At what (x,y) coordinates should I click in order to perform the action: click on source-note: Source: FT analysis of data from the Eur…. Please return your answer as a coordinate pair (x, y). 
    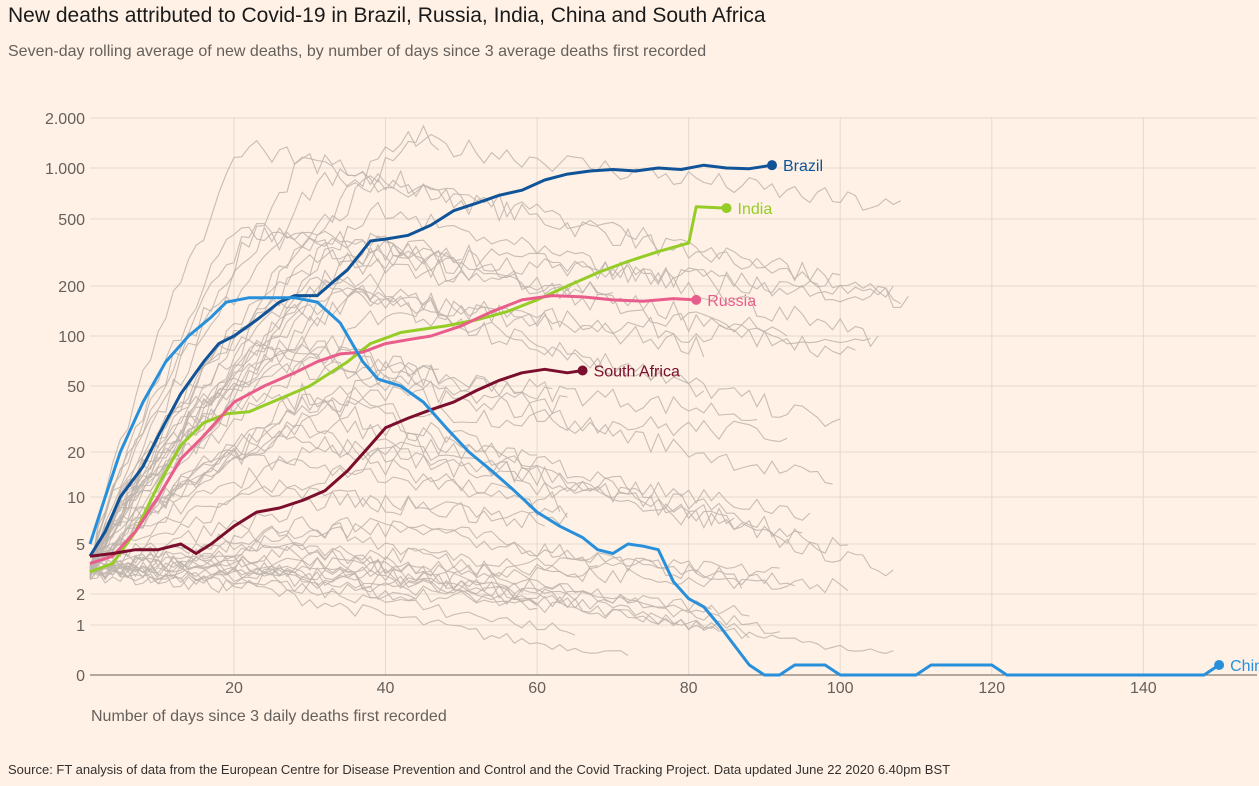
    Looking at the image, I should click on (479, 769).